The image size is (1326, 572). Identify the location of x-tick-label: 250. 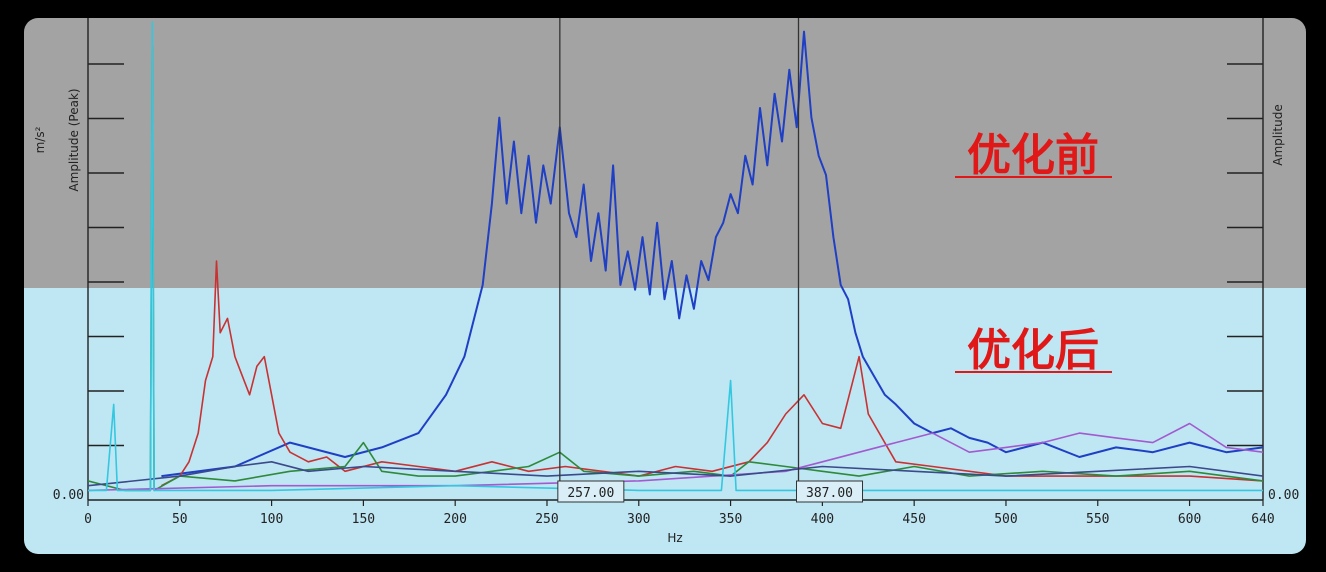
(546, 519).